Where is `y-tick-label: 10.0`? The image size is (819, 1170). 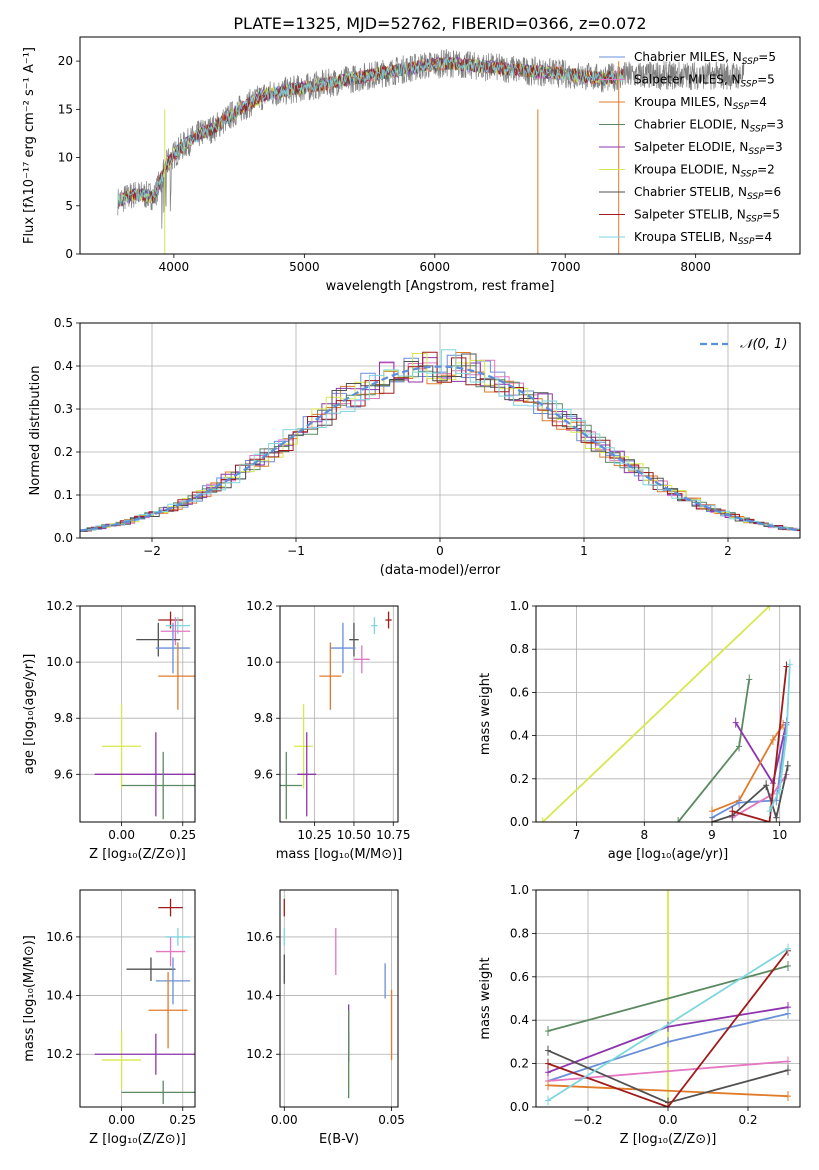 y-tick-label: 10.0 is located at coordinates (259, 662).